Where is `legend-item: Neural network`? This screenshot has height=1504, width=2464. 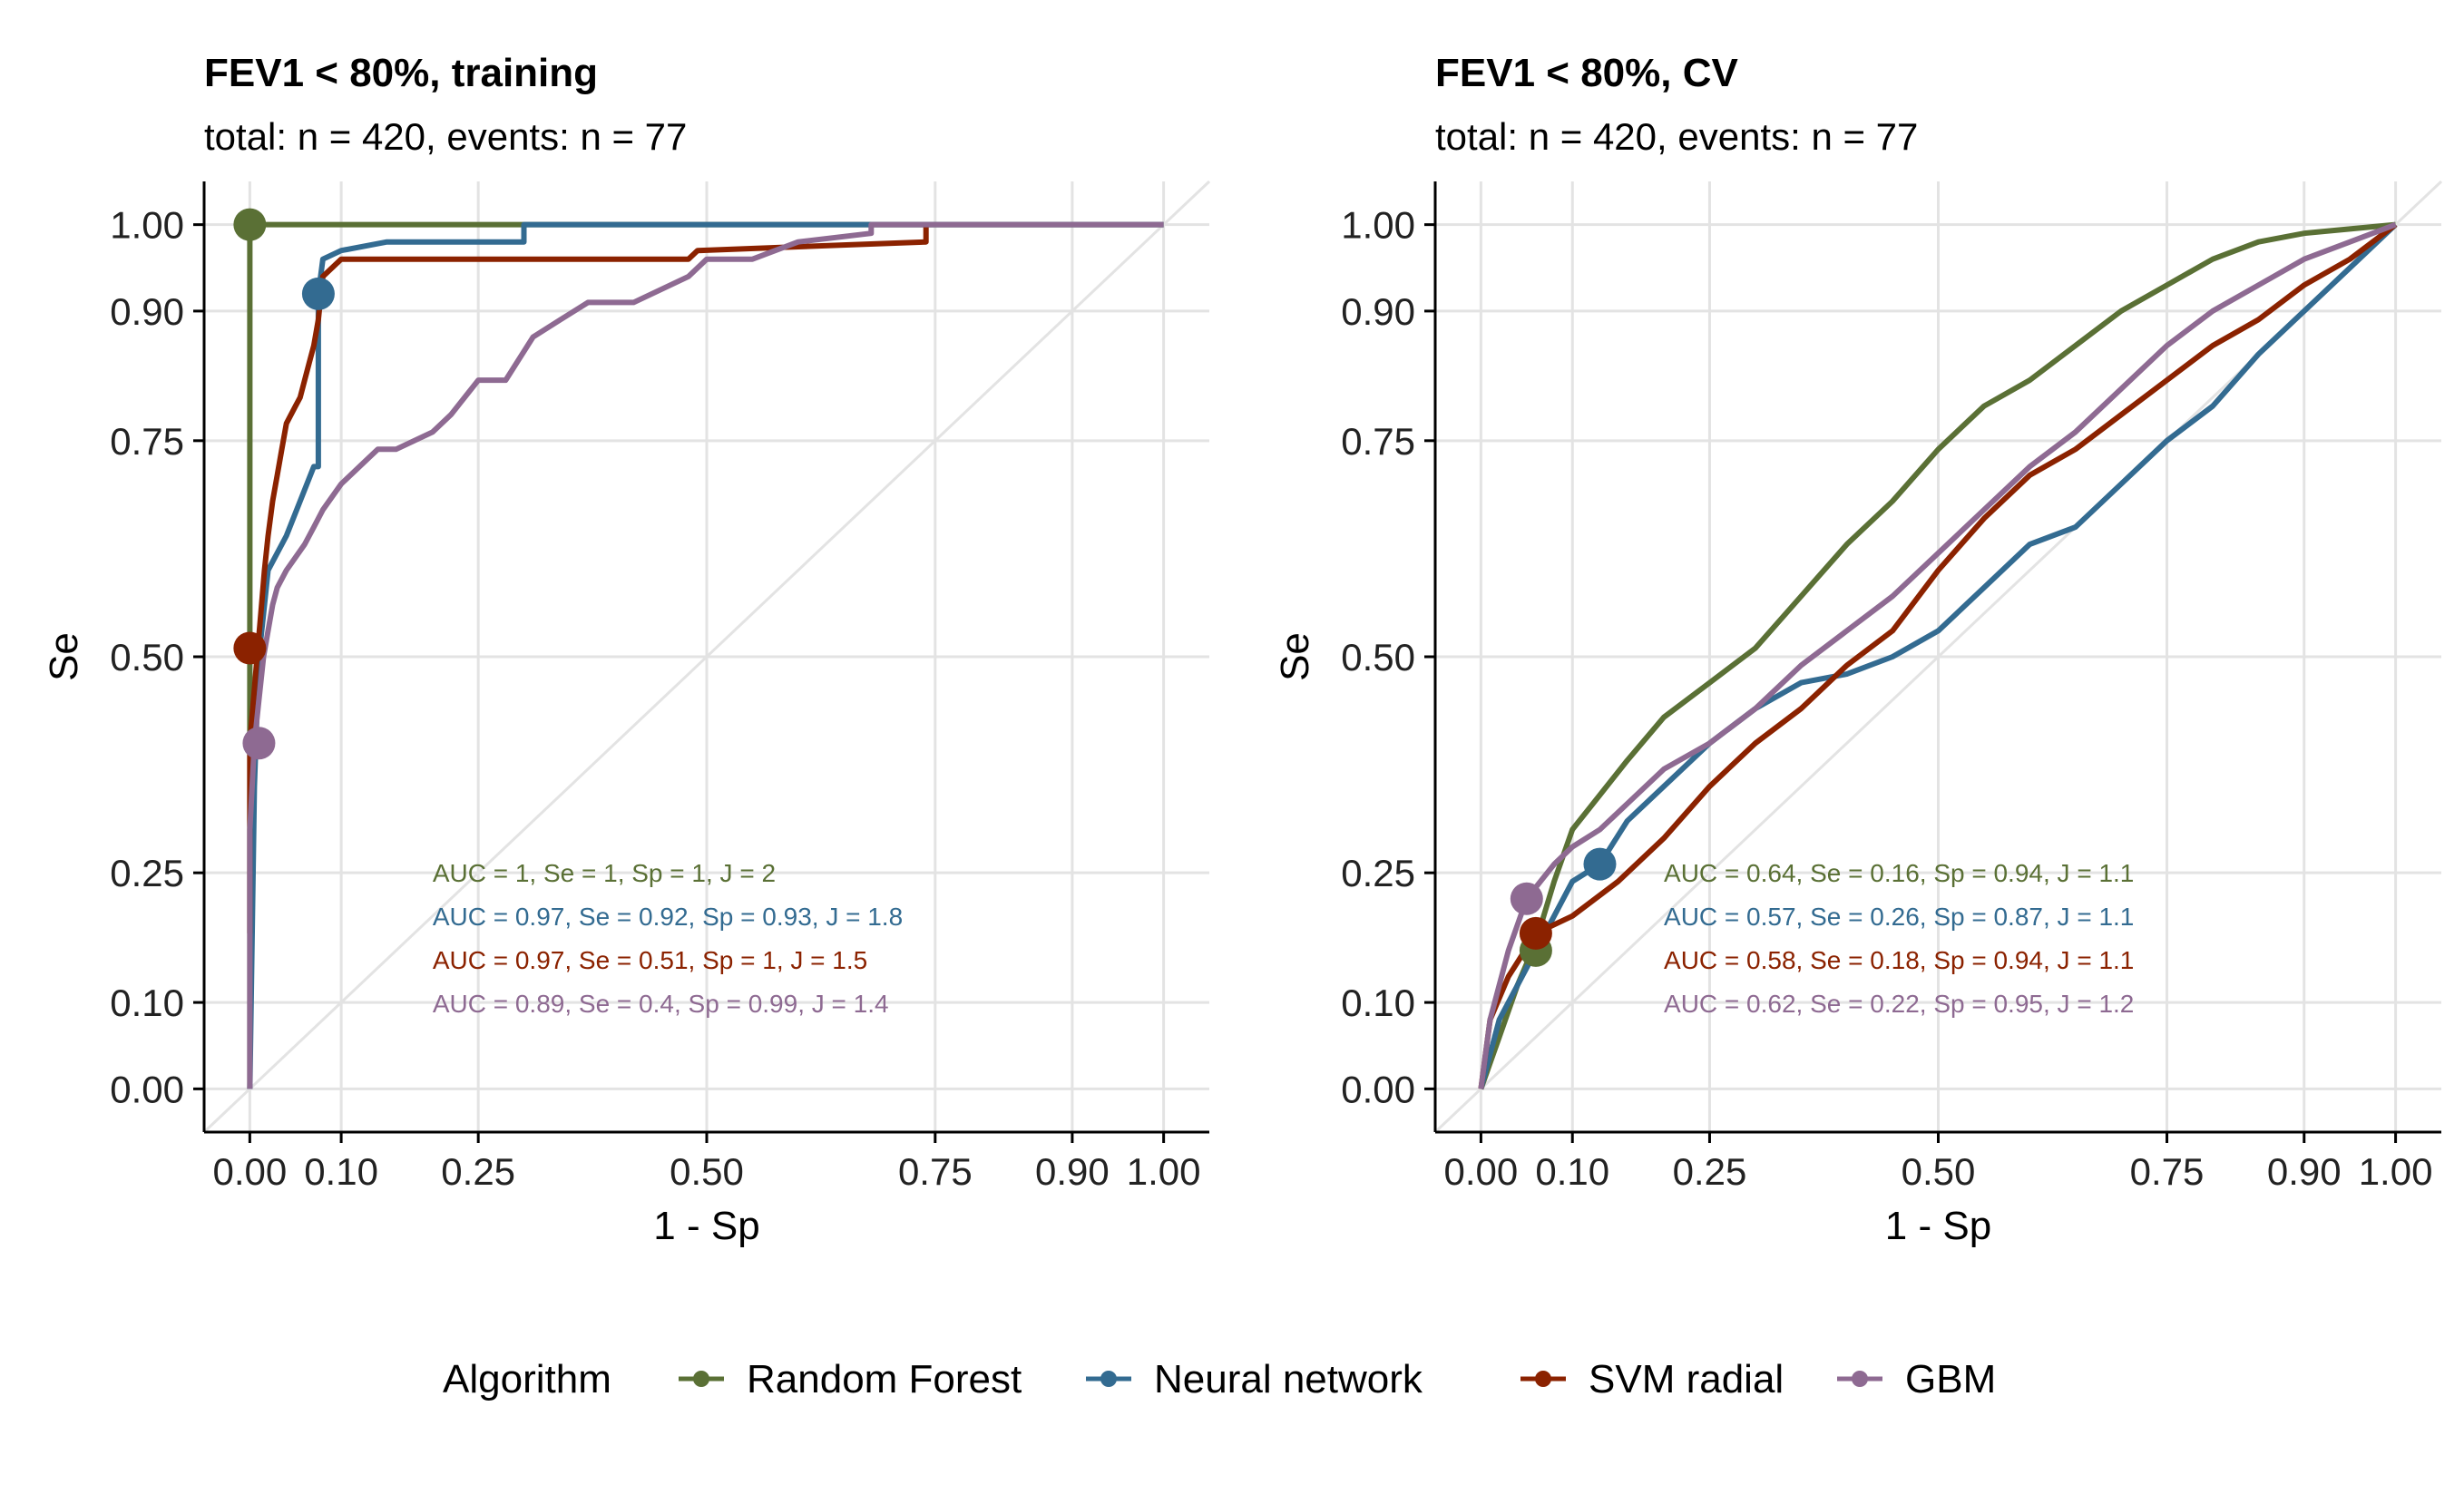
legend-item: Neural network is located at coordinates (1254, 1379).